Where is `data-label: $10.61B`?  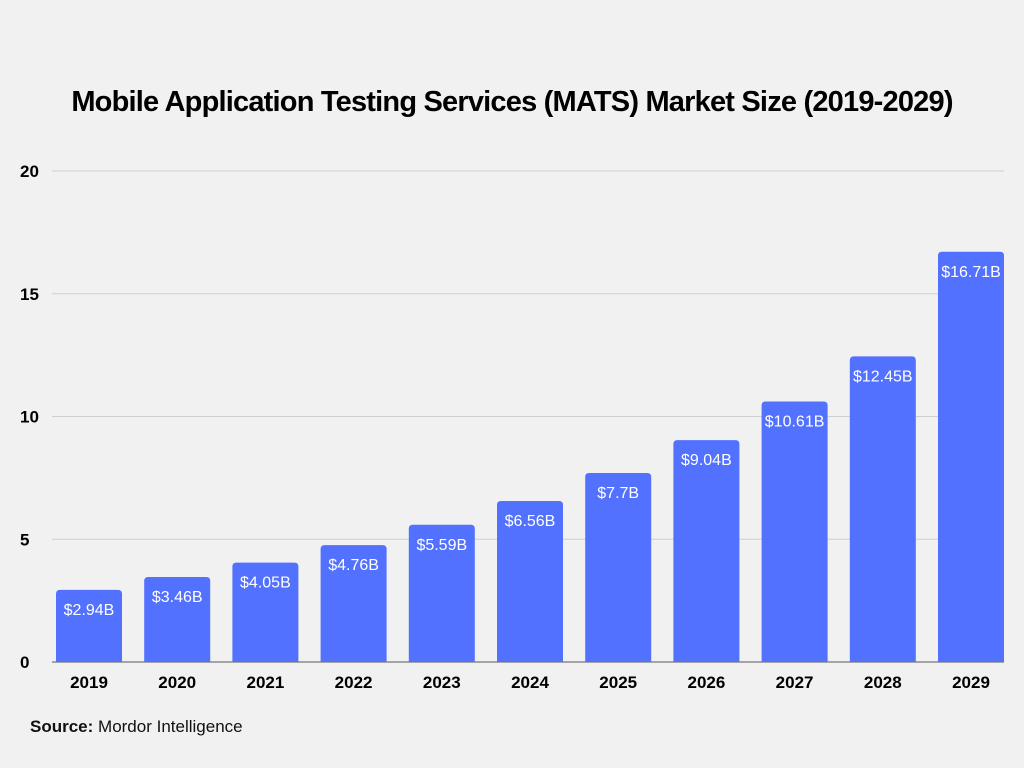 data-label: $10.61B is located at coordinates (795, 422).